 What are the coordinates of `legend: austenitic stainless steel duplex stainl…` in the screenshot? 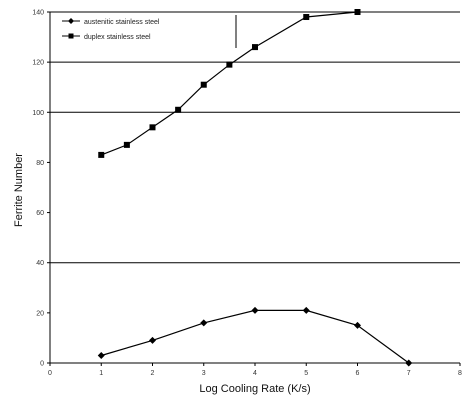 It's located at (149, 31).